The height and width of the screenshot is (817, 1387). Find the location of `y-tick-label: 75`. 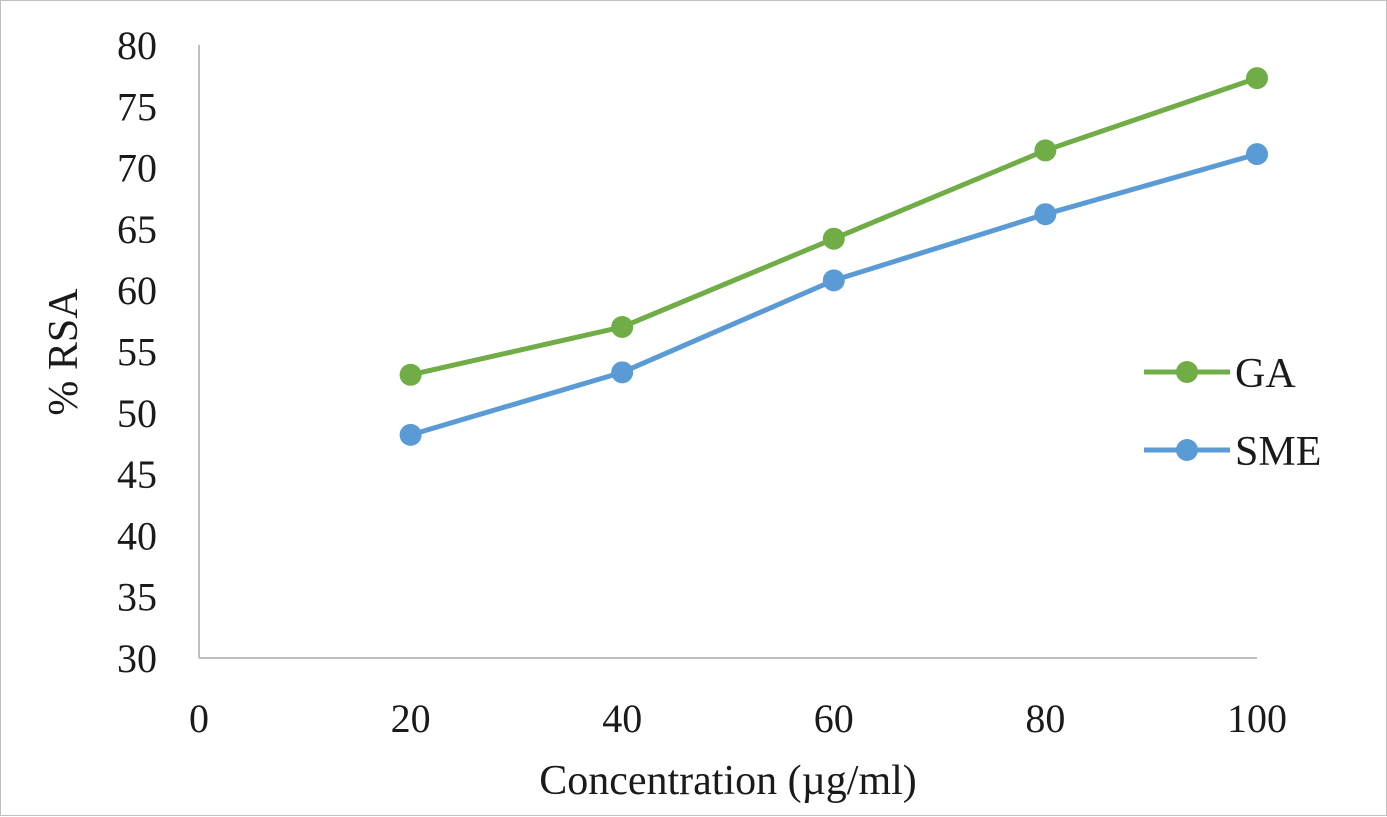

y-tick-label: 75 is located at coordinates (137, 106).